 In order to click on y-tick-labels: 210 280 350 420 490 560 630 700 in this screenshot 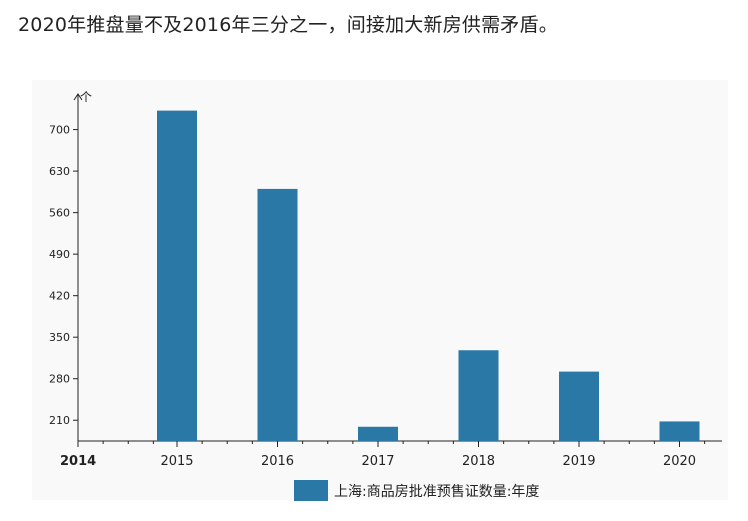, I will do `click(59, 276)`.